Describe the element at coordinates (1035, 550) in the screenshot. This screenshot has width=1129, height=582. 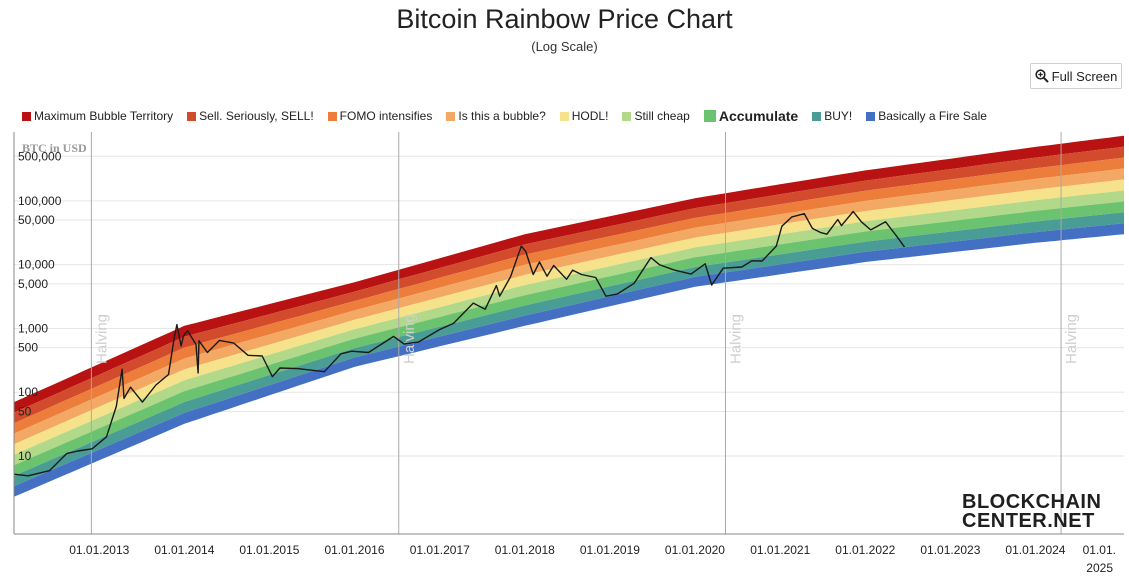
I see `x-tick-label: 01.01.2024` at that location.